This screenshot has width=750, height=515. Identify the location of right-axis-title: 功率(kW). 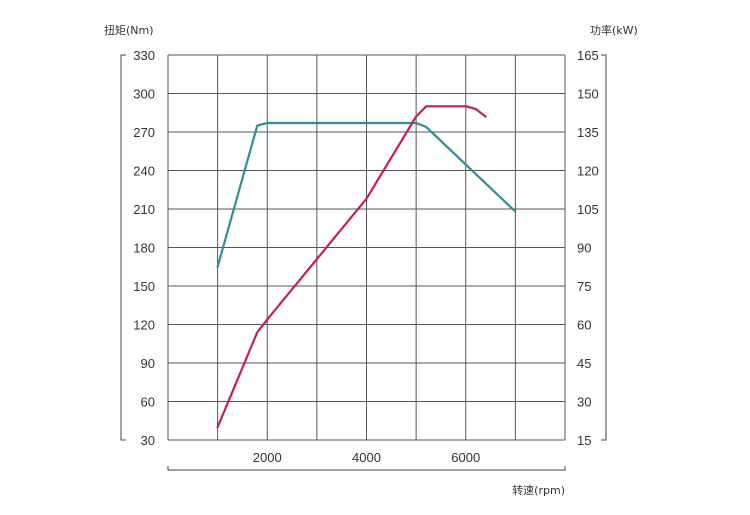
(614, 30).